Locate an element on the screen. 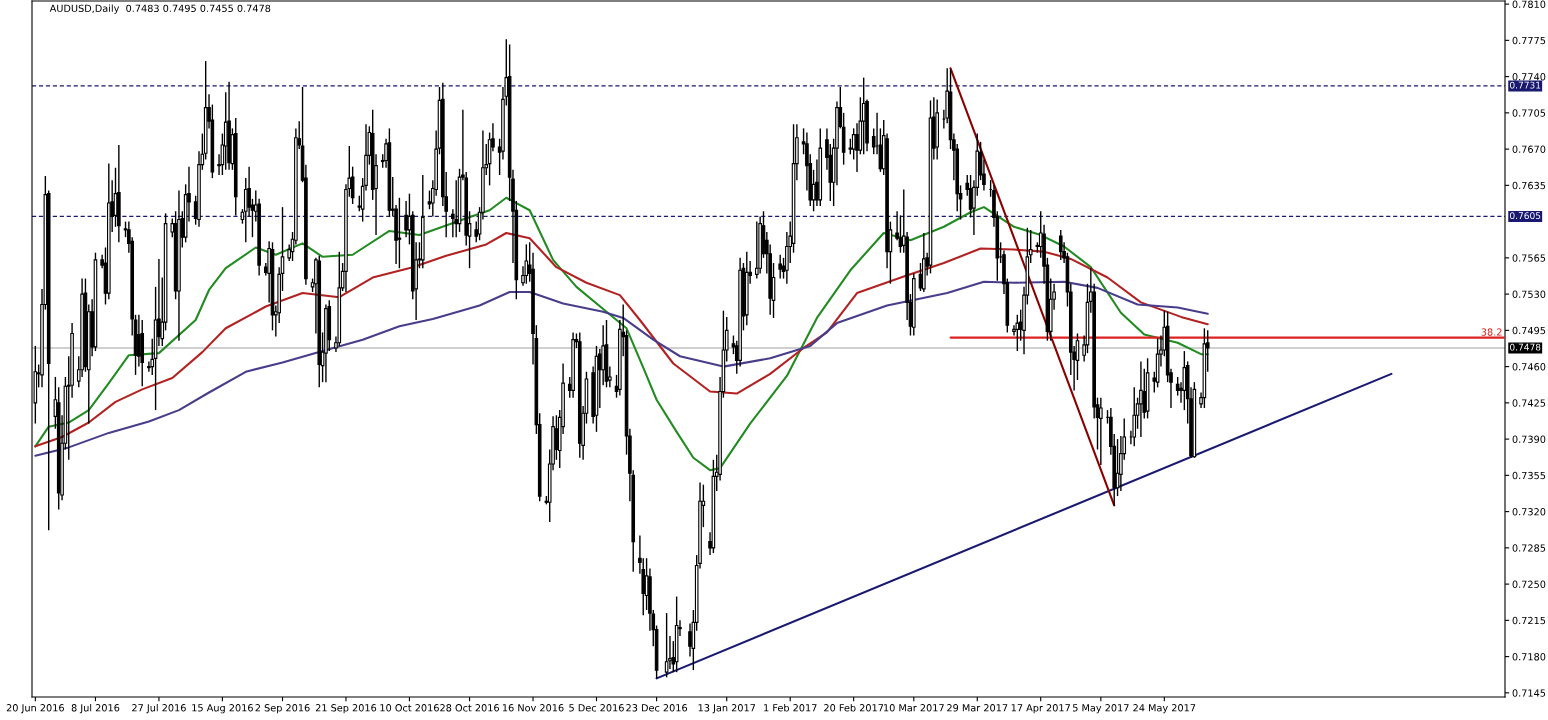 The width and height of the screenshot is (1548, 720). y-tick-label: 0.7215 is located at coordinates (1529, 620).